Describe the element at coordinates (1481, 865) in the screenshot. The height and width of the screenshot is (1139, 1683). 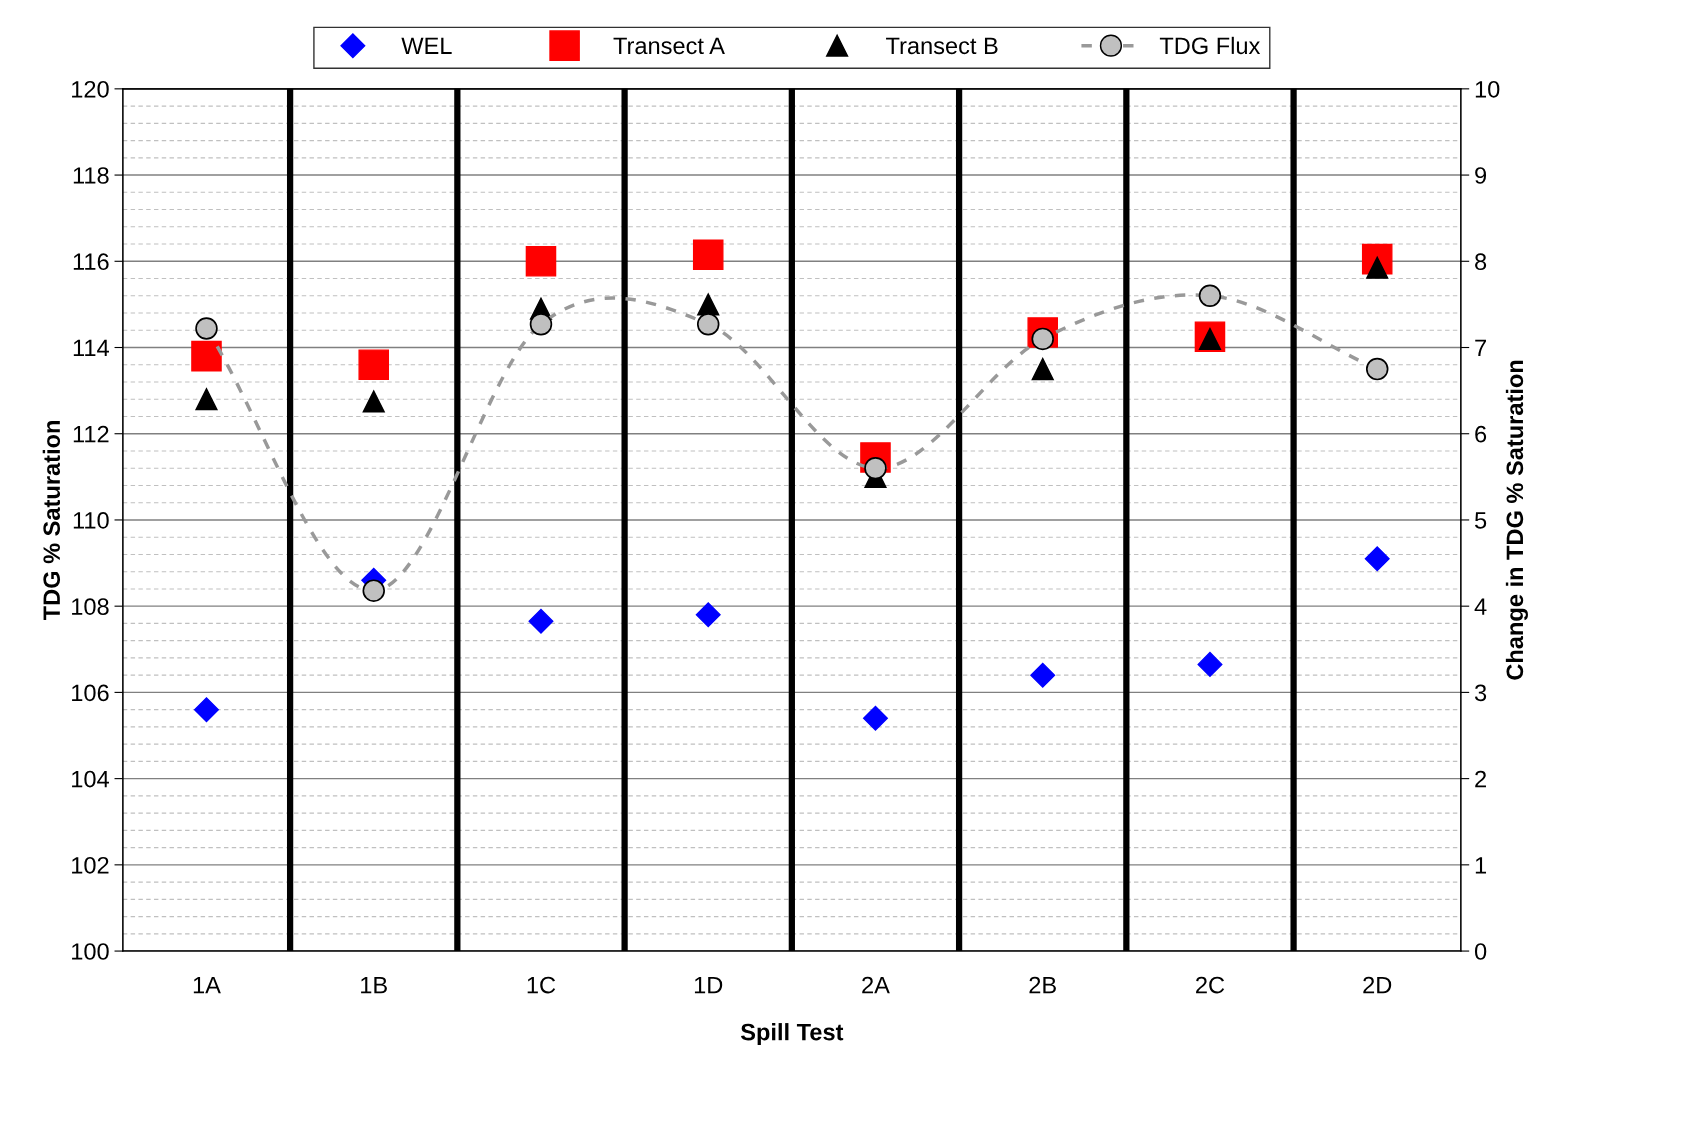
I see `y2-tick-label: 1` at that location.